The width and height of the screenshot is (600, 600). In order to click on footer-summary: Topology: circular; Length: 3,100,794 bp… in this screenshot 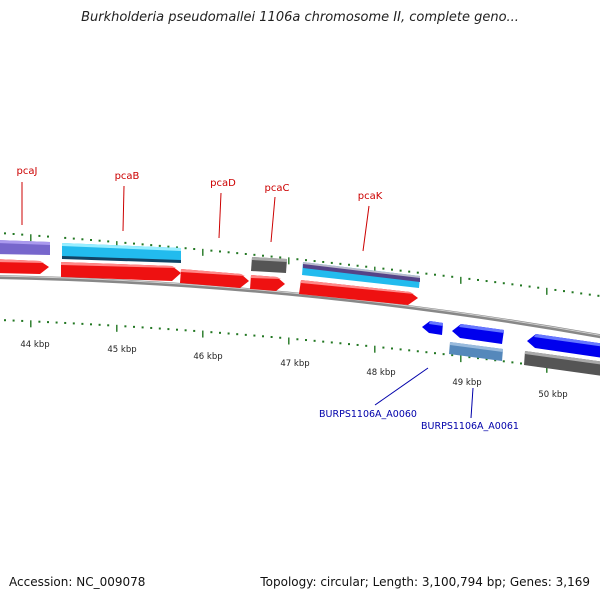, I will do `click(425, 582)`.